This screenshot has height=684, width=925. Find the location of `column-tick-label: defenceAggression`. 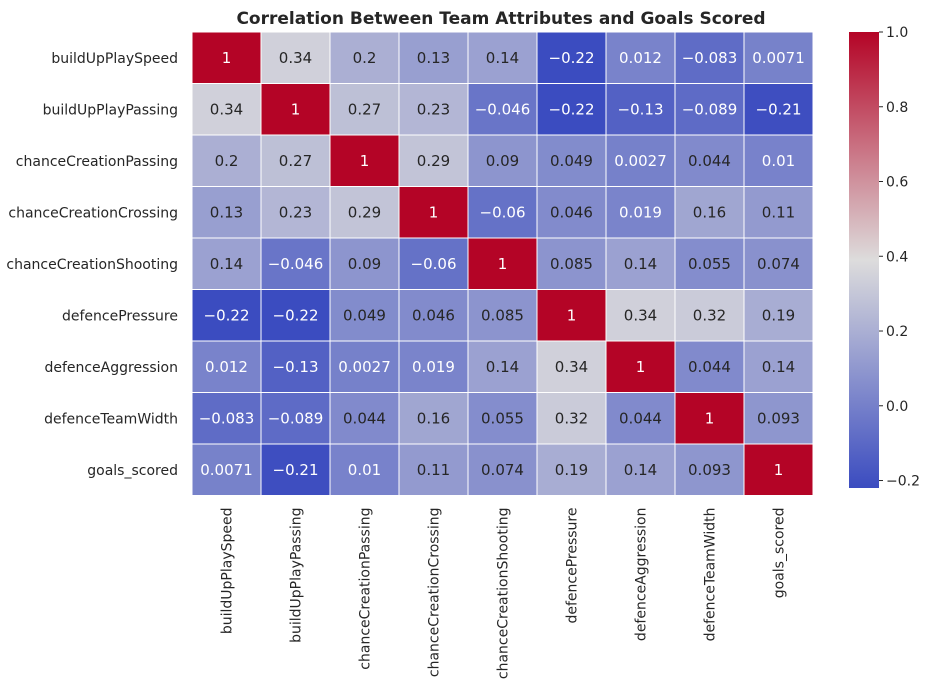

column-tick-label: defenceAggression is located at coordinates (642, 575).